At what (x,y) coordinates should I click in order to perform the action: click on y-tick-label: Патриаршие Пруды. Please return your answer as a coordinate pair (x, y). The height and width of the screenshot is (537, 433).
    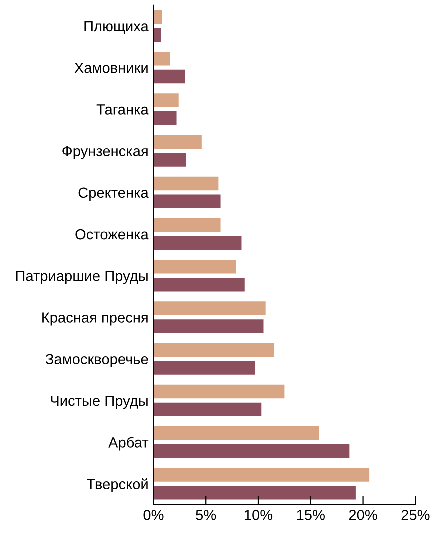
    Looking at the image, I should click on (82, 277).